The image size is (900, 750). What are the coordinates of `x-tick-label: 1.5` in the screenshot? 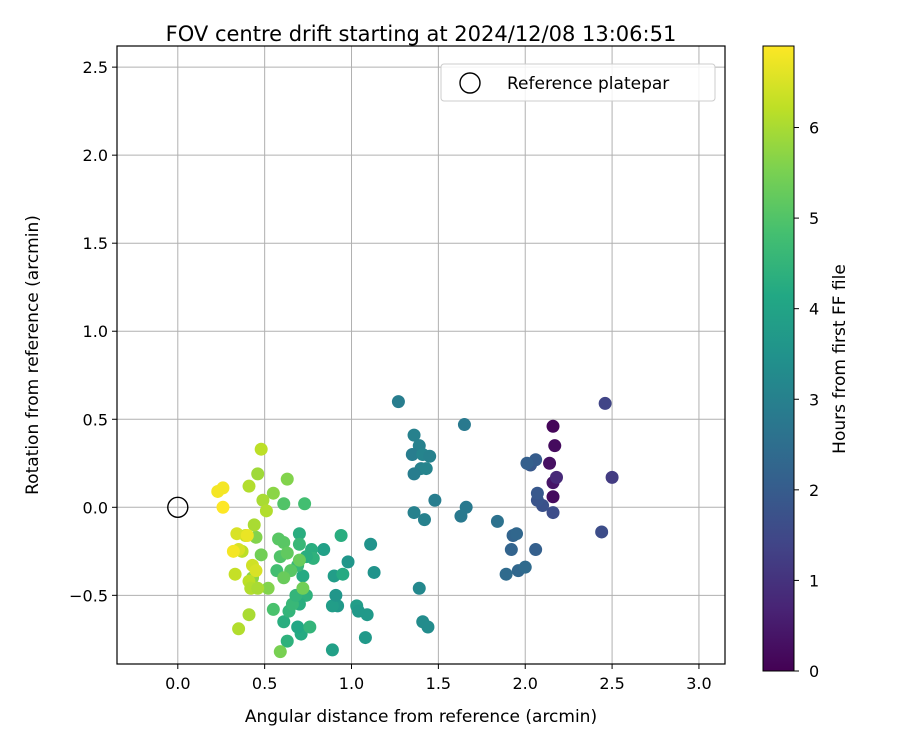 It's located at (438, 683).